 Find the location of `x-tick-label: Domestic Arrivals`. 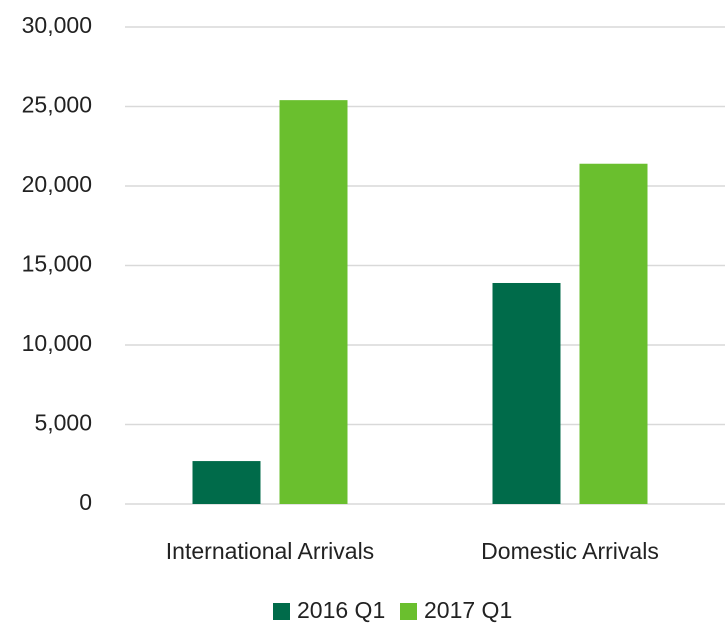

x-tick-label: Domestic Arrivals is located at coordinates (570, 551).